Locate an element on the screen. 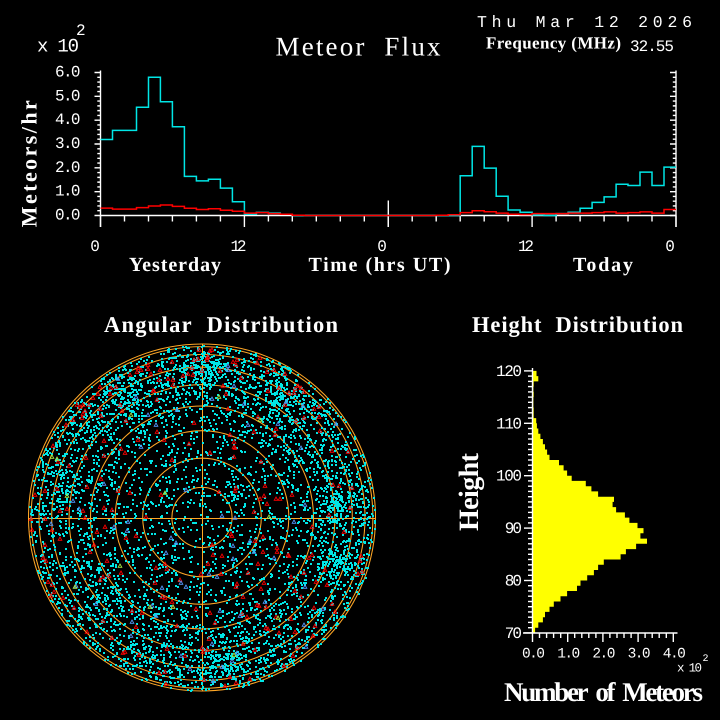 Image resolution: width=720 pixels, height=720 pixels. svg-text: 80 is located at coordinates (513, 582).